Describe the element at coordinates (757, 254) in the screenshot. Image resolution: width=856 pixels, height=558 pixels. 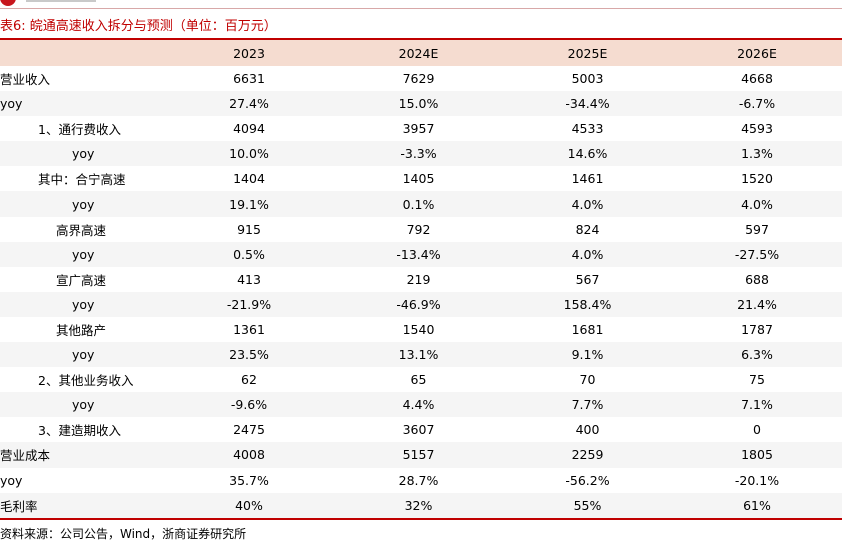
I see `value-cell: -27.5%` at that location.